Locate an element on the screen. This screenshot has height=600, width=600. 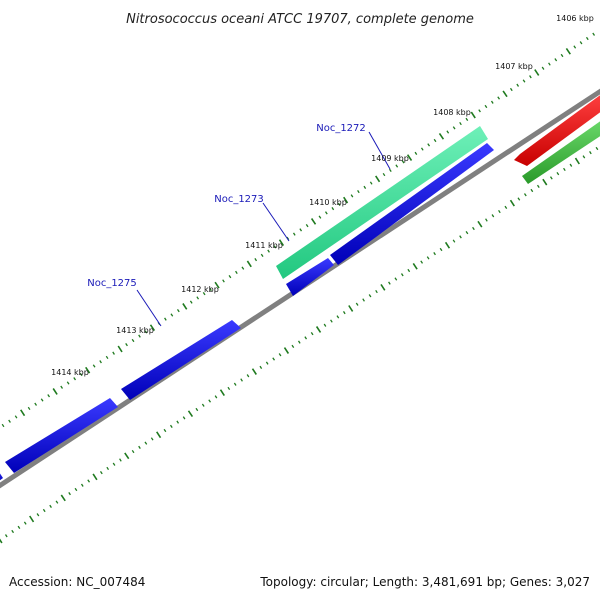
scale-label: 1411 kbp is located at coordinates (264, 245).